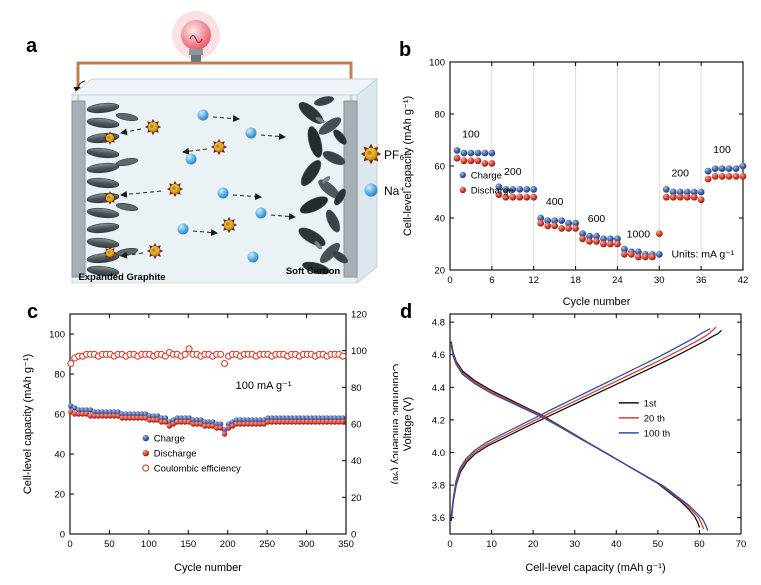  I want to click on svg-text: 24, so click(617, 280).